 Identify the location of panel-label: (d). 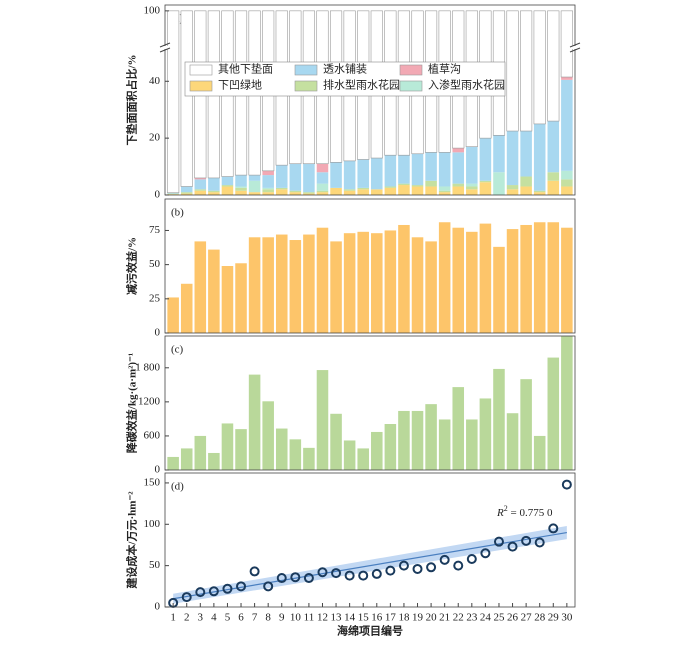
(177, 487).